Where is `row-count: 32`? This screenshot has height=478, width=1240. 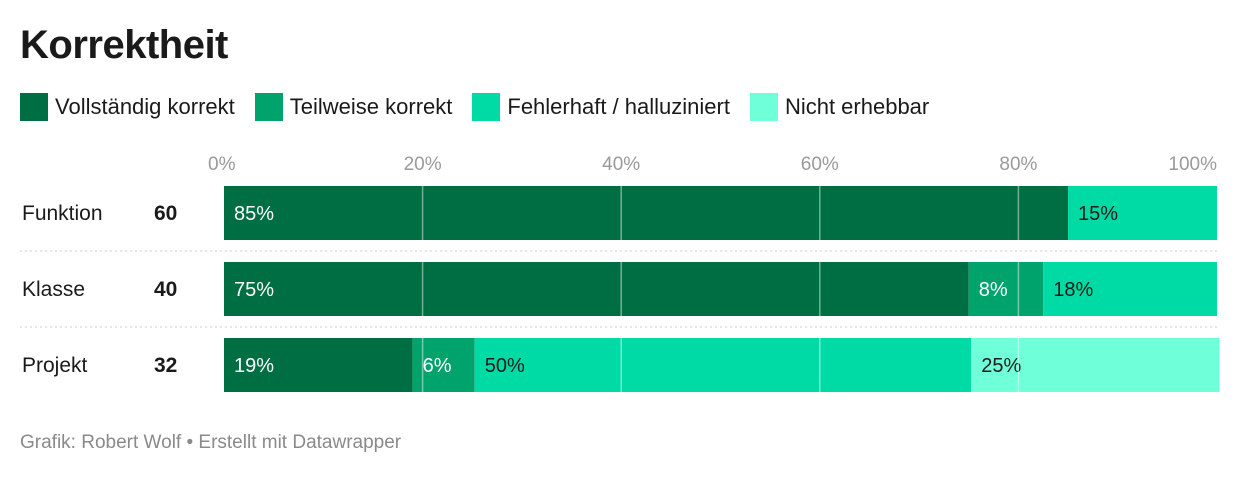 row-count: 32 is located at coordinates (165, 365).